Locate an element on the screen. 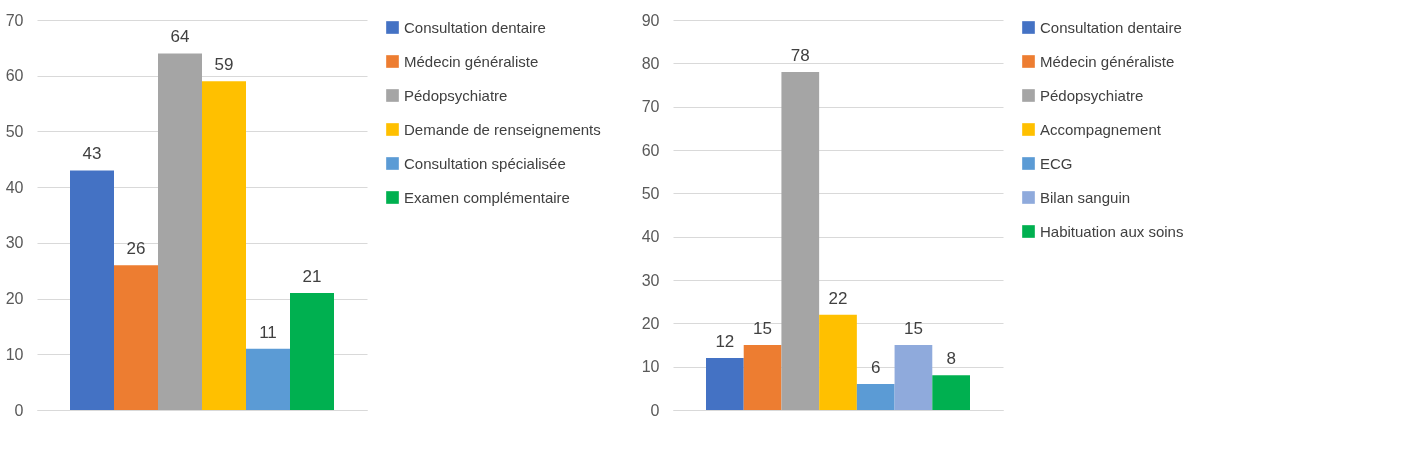 The image size is (1415, 457). data-label: 11 is located at coordinates (268, 332).